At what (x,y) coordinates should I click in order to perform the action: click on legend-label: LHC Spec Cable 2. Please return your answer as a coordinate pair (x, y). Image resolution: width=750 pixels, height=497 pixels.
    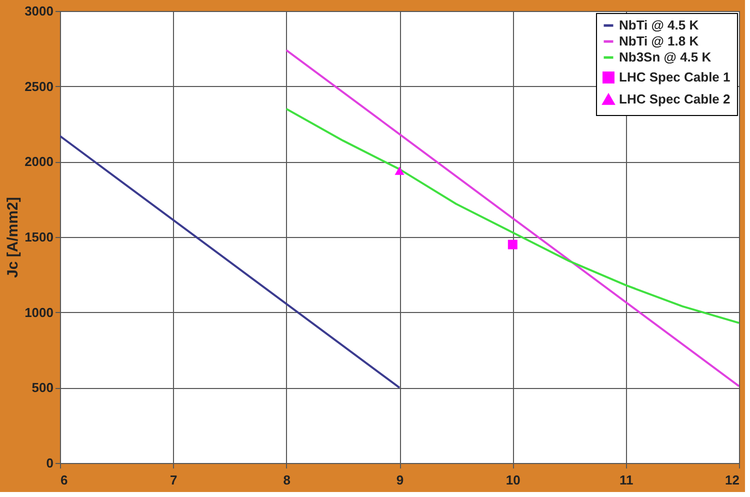
    Looking at the image, I should click on (674, 99).